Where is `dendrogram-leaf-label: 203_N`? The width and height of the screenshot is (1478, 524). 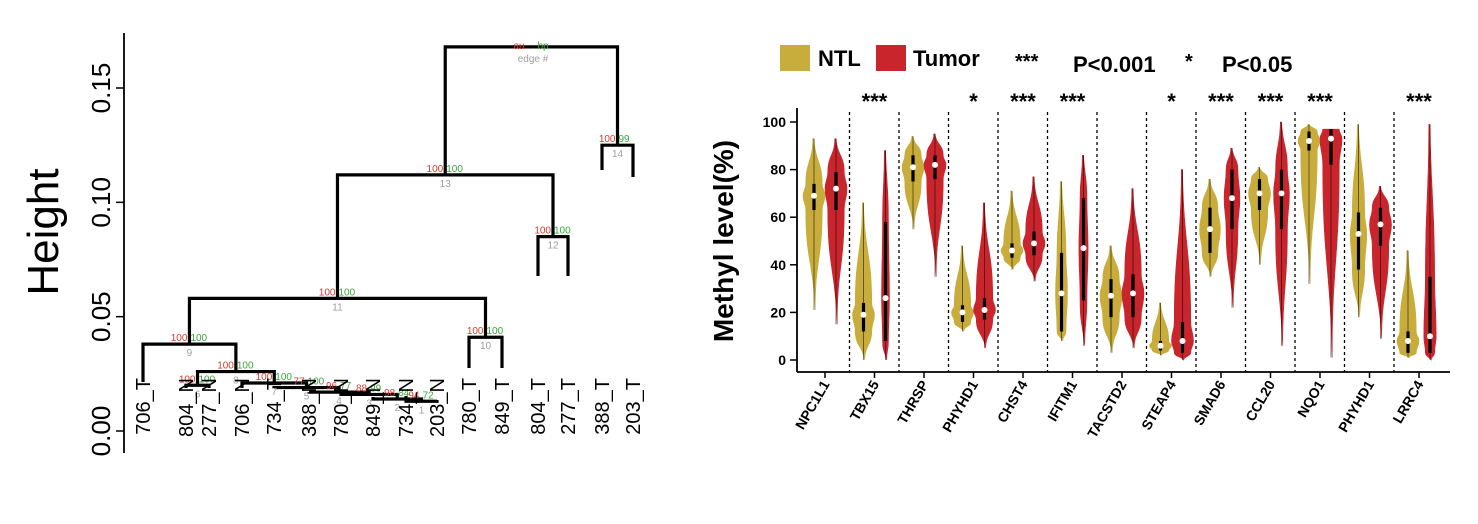 dendrogram-leaf-label: 203_N is located at coordinates (438, 407).